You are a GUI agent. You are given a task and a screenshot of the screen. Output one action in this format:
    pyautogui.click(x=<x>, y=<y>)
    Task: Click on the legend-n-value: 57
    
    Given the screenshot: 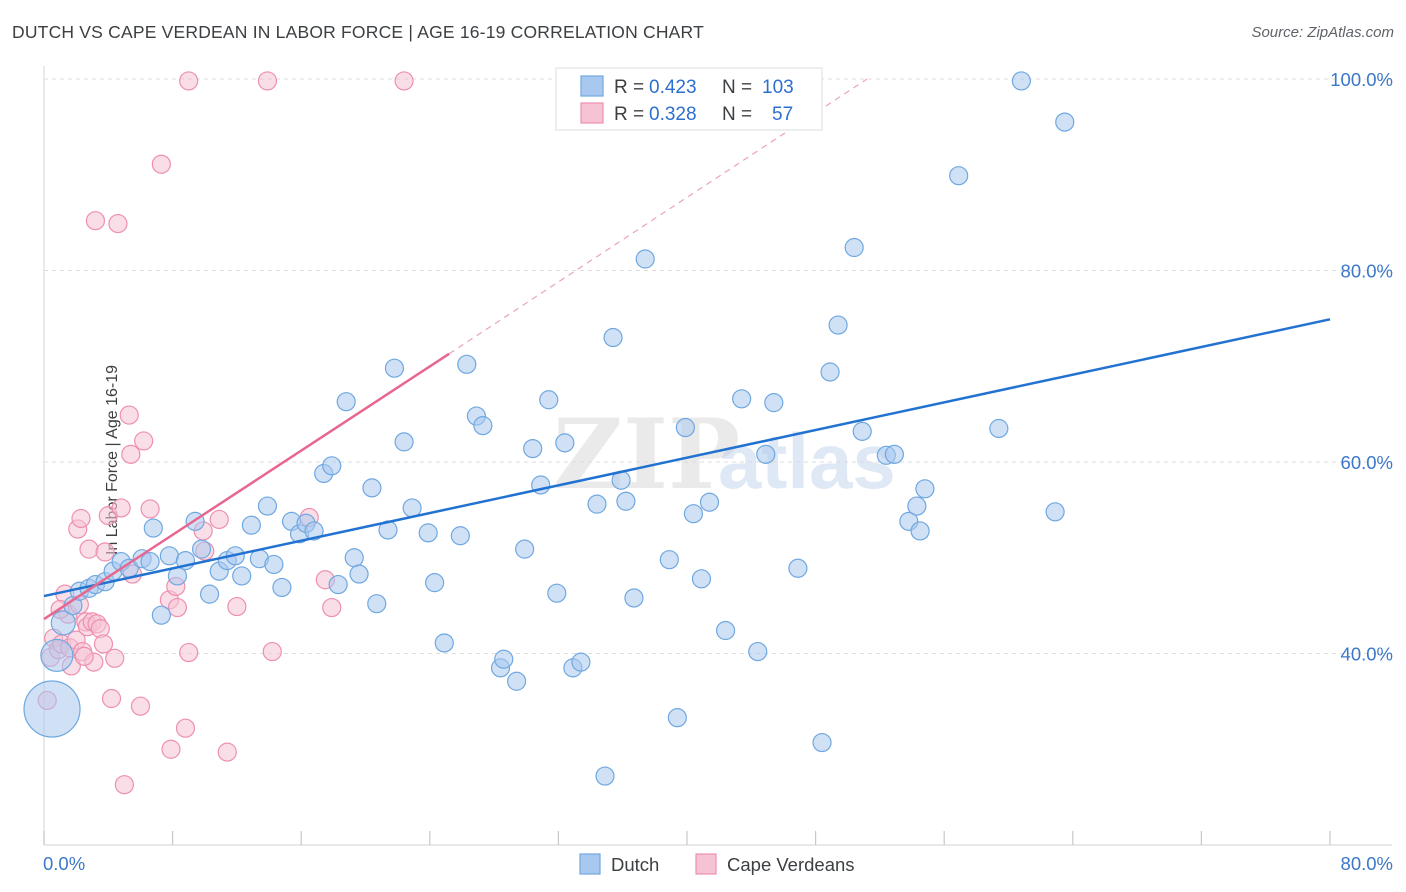 What is the action you would take?
    pyautogui.click(x=782, y=114)
    